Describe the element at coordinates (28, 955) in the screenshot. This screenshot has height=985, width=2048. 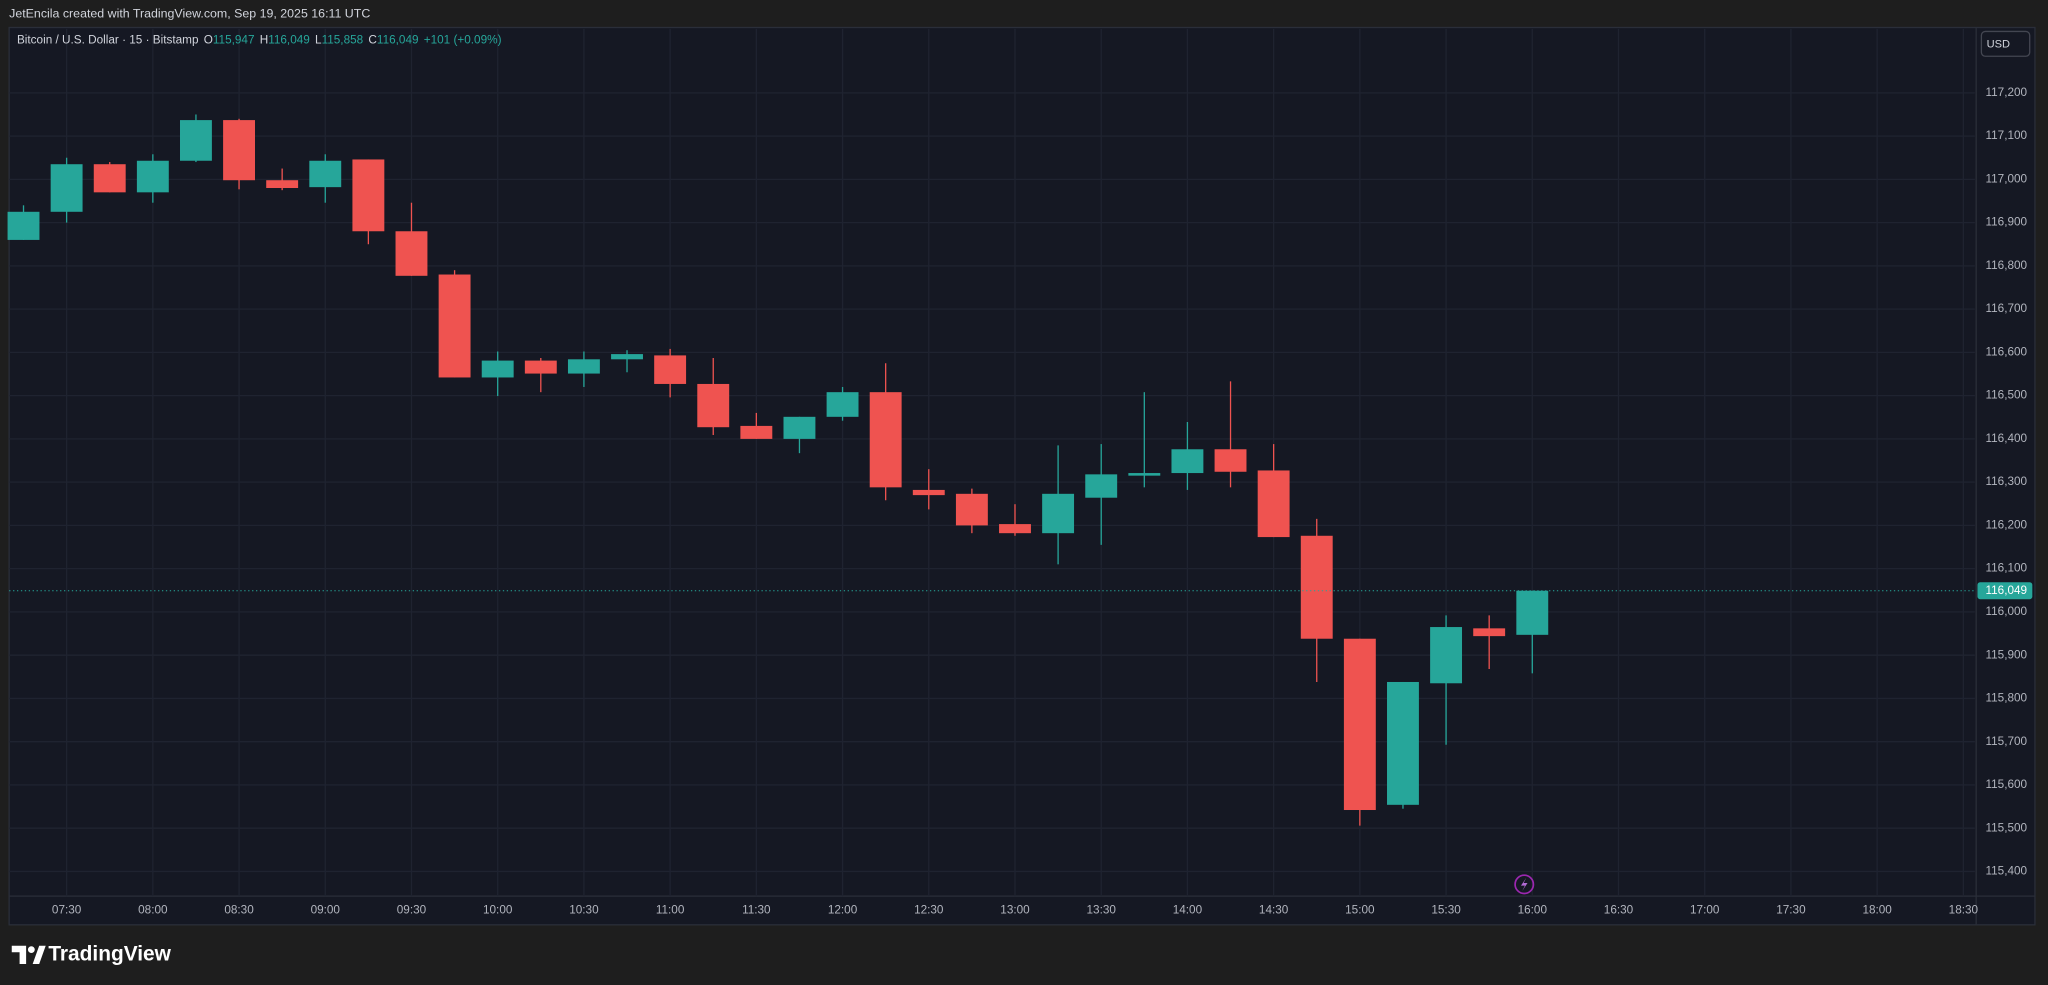
I see `footer-logo` at that location.